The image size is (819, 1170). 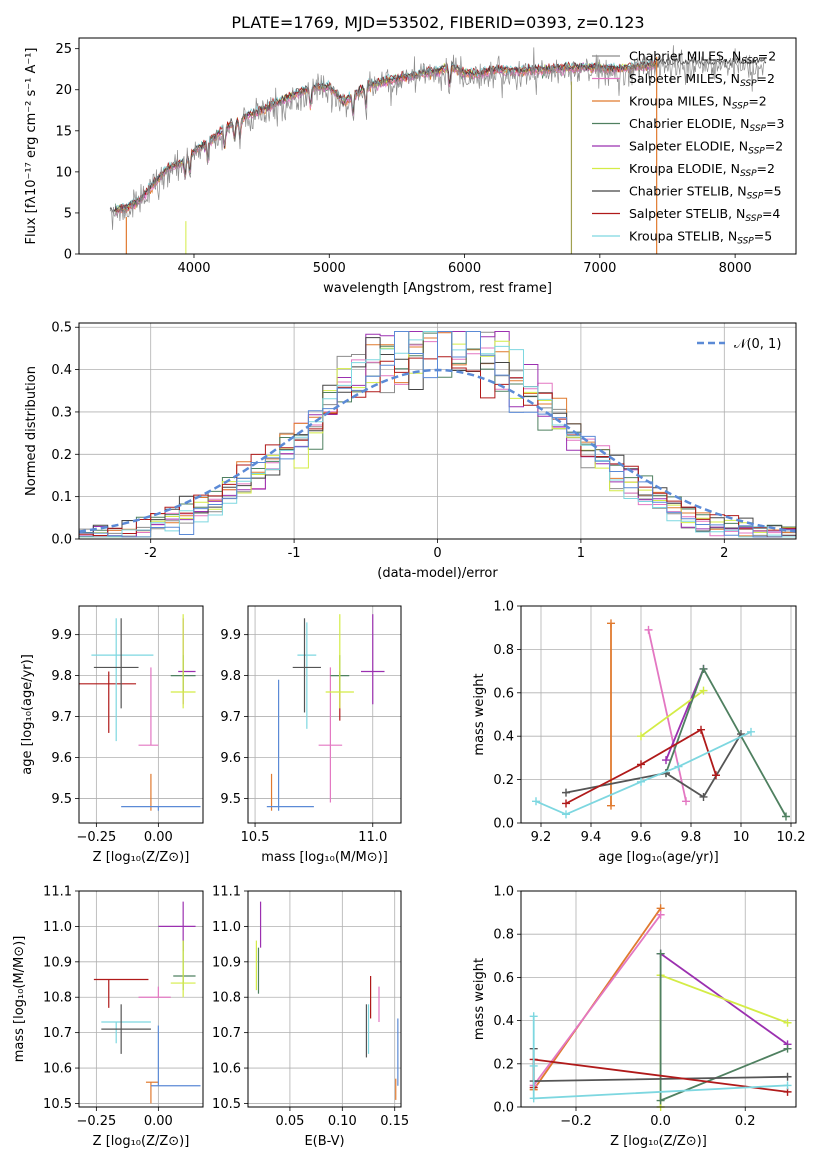 I want to click on tick-label-x: 8000, so click(x=735, y=268).